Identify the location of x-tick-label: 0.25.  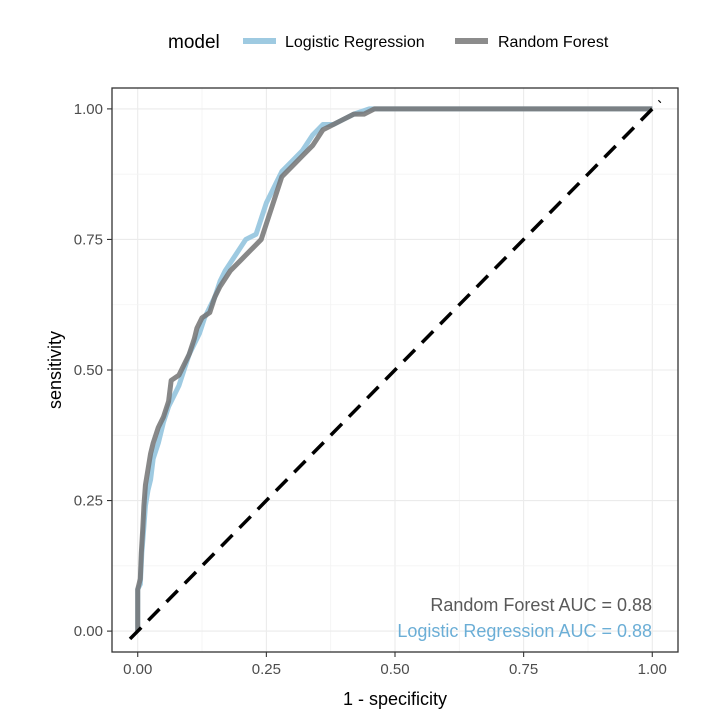
(266, 669).